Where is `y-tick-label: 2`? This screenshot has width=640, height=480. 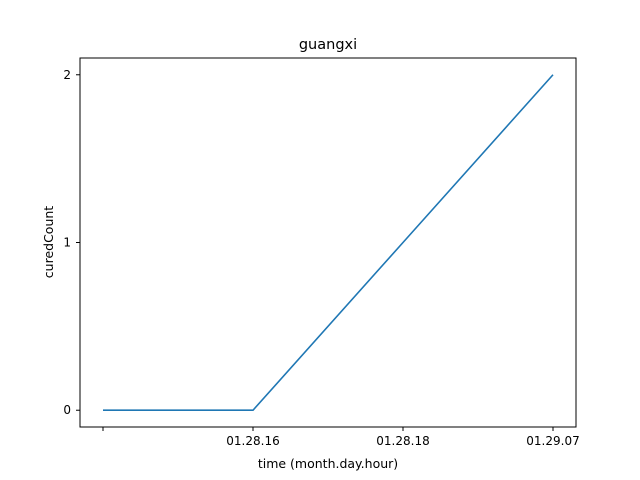
y-tick-label: 2 is located at coordinates (67, 75).